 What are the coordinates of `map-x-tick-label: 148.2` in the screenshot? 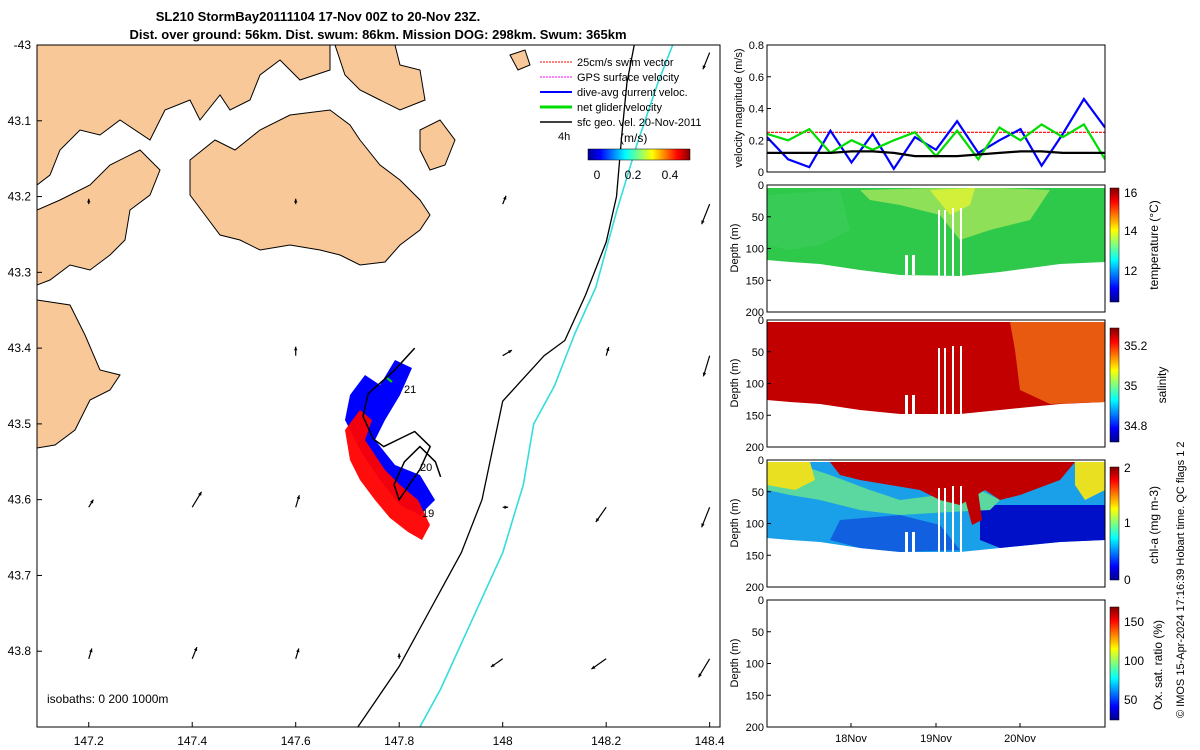 It's located at (606, 741).